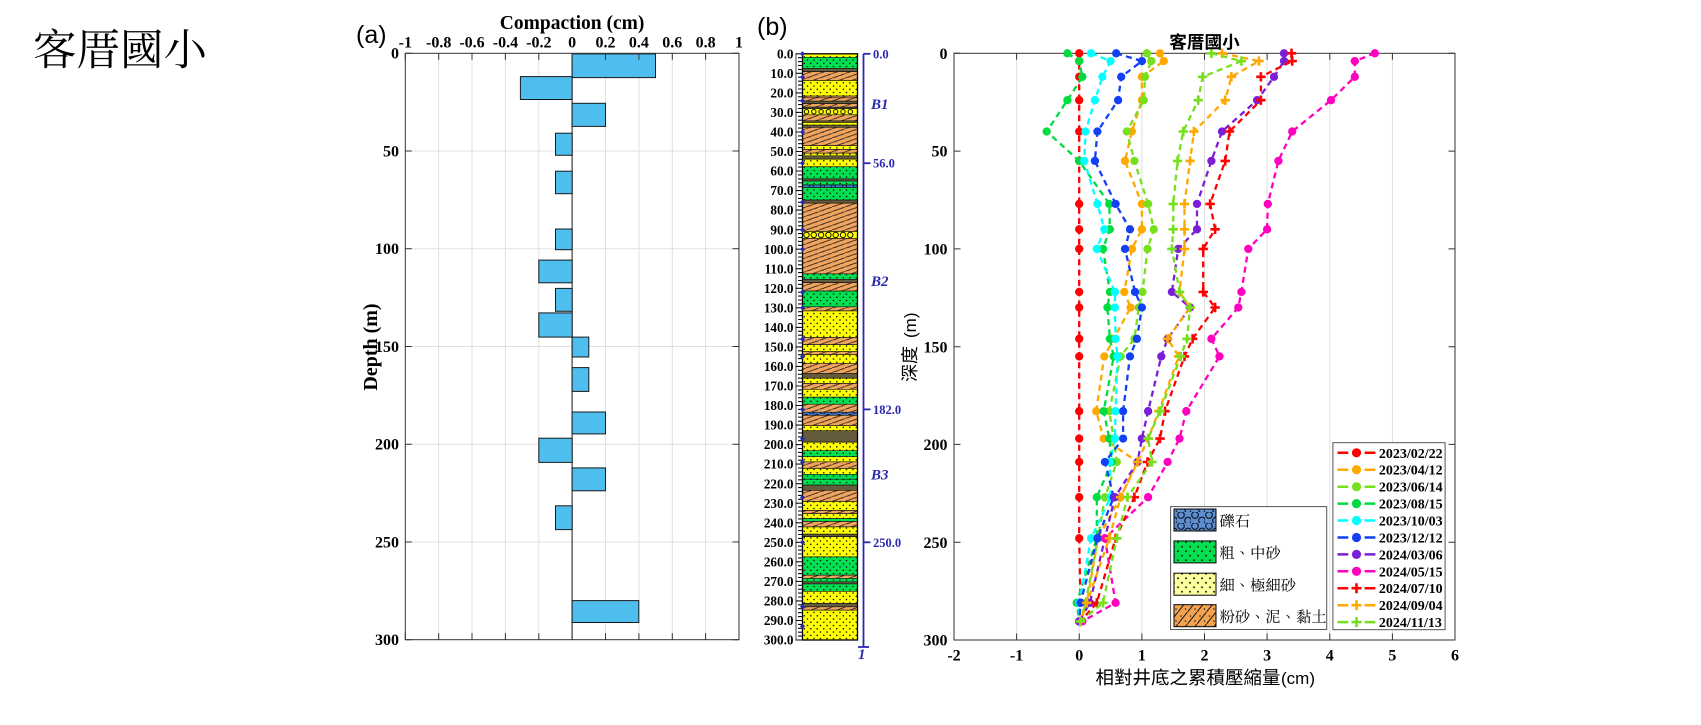 This screenshot has height=725, width=1701. Describe the element at coordinates (1411, 606) in the screenshot. I see `svg-text: 2024/09/04` at that location.